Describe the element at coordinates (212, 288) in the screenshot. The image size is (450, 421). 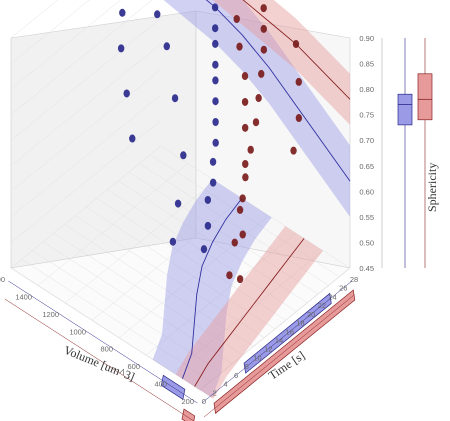
I see `floor-mean-blue` at that location.